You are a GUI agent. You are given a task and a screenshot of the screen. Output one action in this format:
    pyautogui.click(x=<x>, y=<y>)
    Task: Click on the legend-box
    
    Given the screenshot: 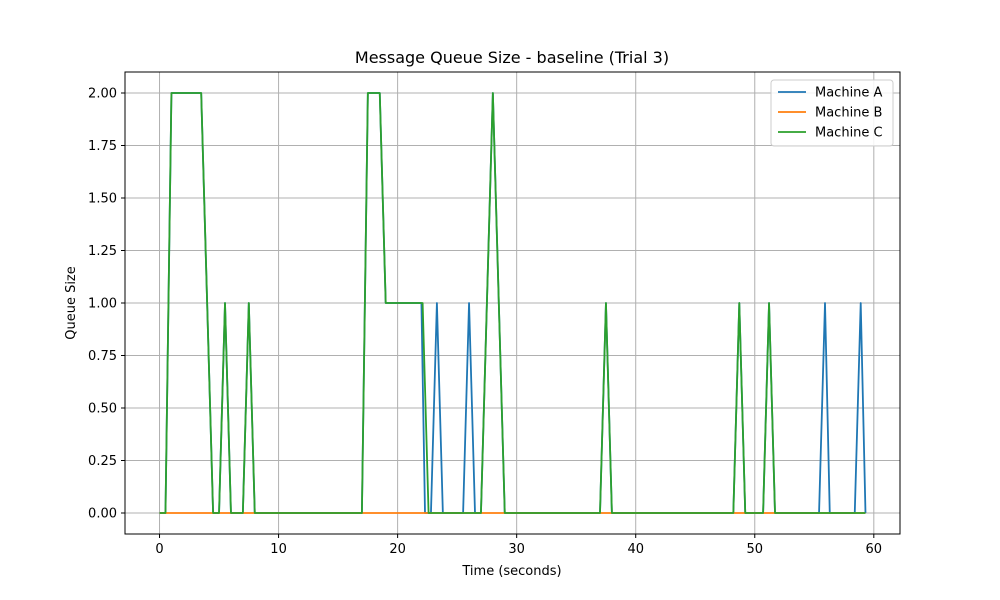 What is the action you would take?
    pyautogui.click(x=832, y=113)
    